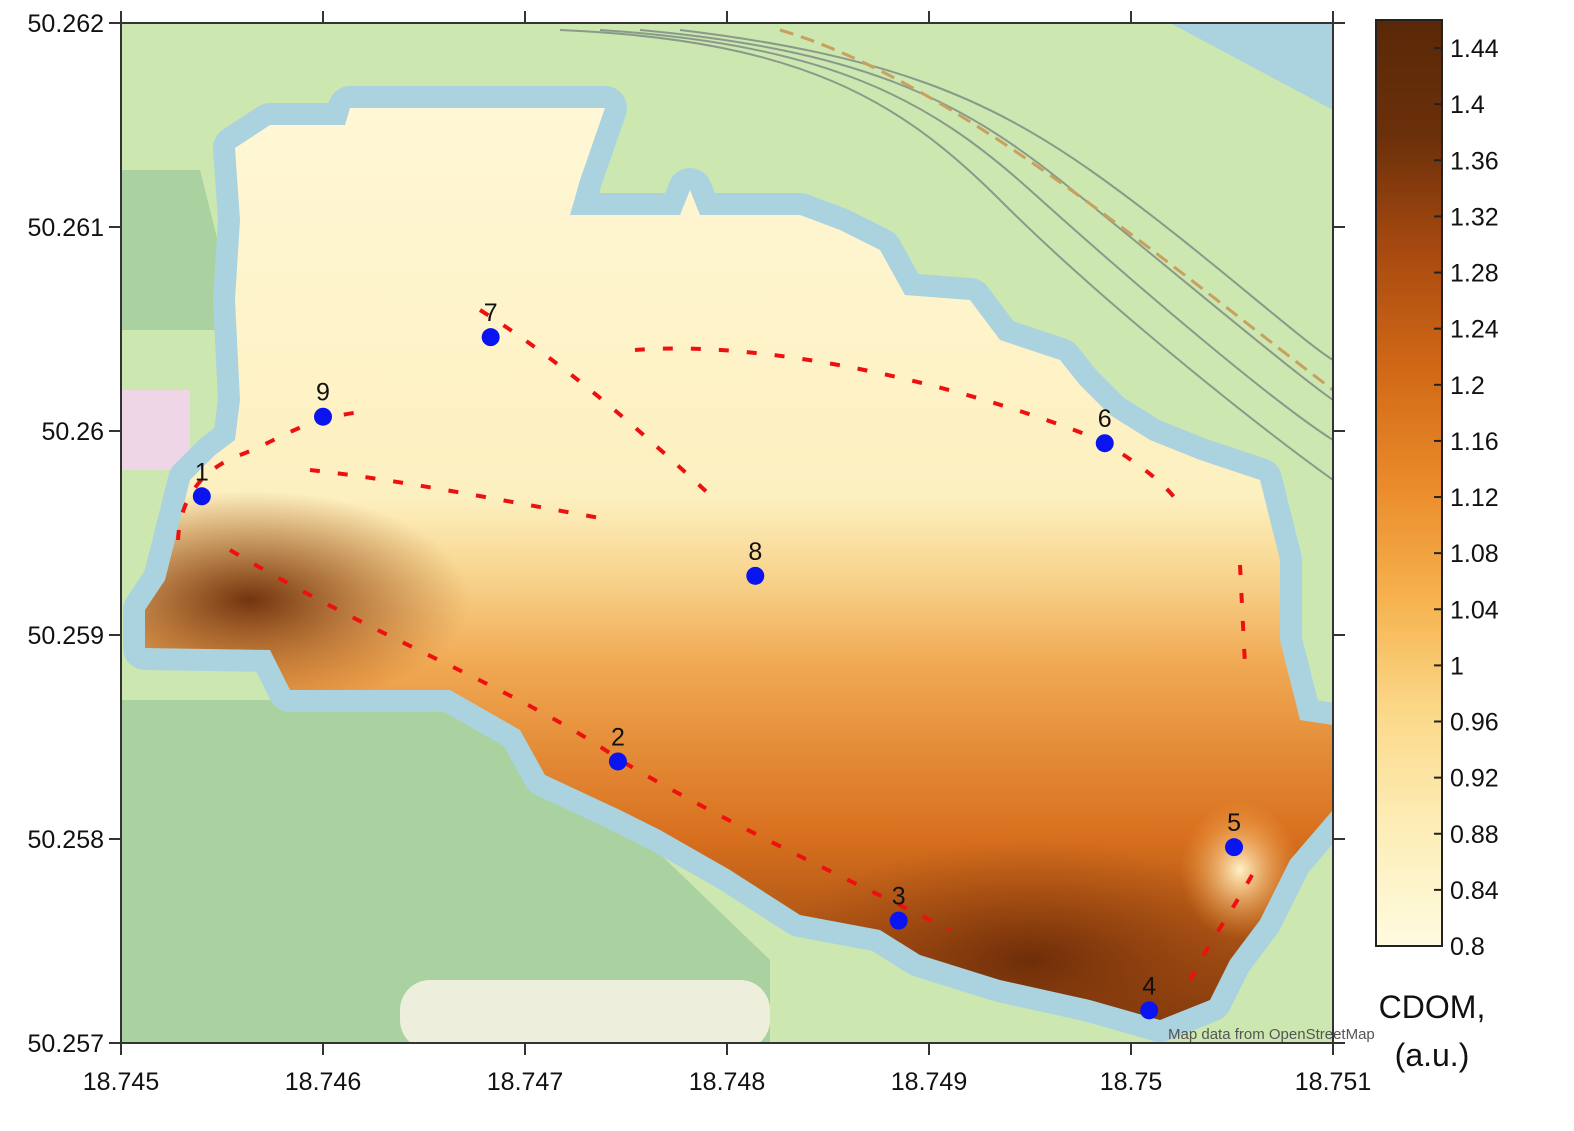  Describe the element at coordinates (1333, 1082) in the screenshot. I see `x-tick-label: 18.751` at that location.